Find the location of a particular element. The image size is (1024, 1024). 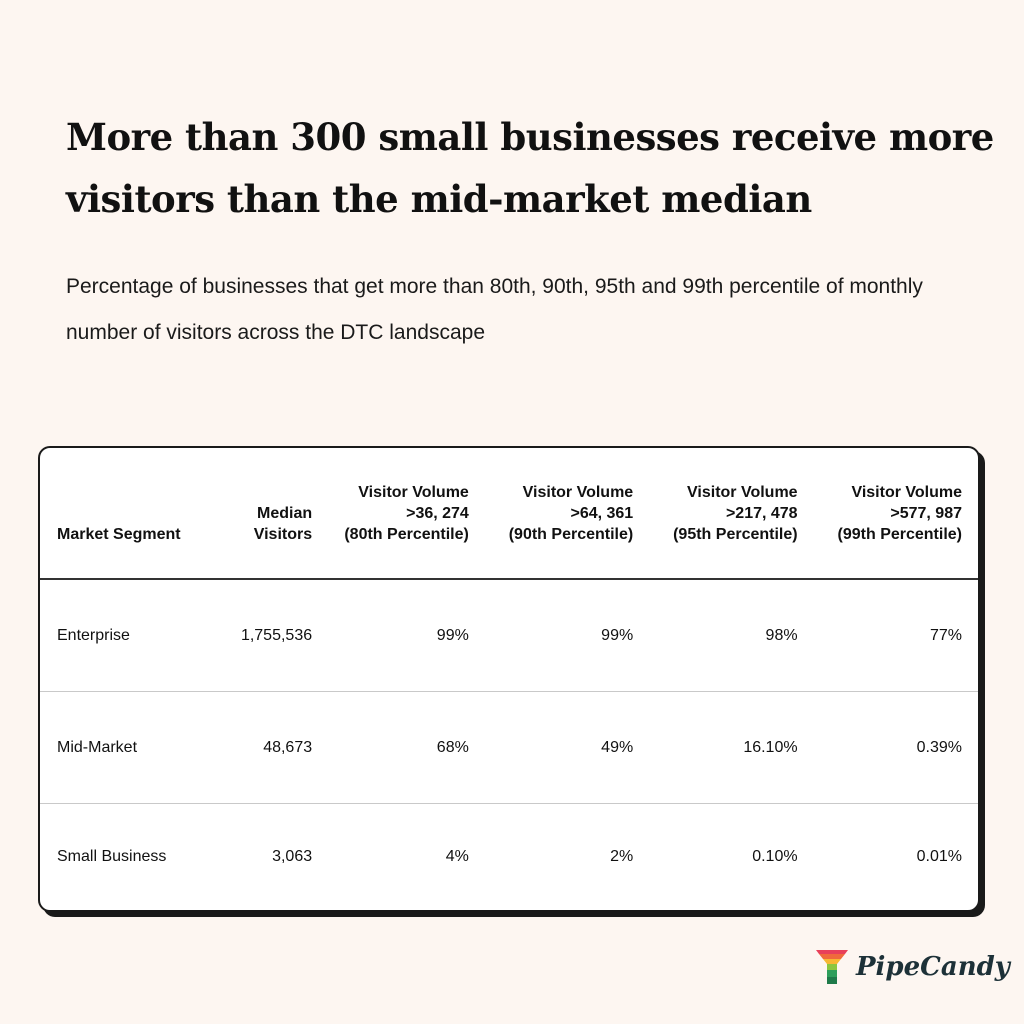

header-line: >64, 361 is located at coordinates (602, 513).